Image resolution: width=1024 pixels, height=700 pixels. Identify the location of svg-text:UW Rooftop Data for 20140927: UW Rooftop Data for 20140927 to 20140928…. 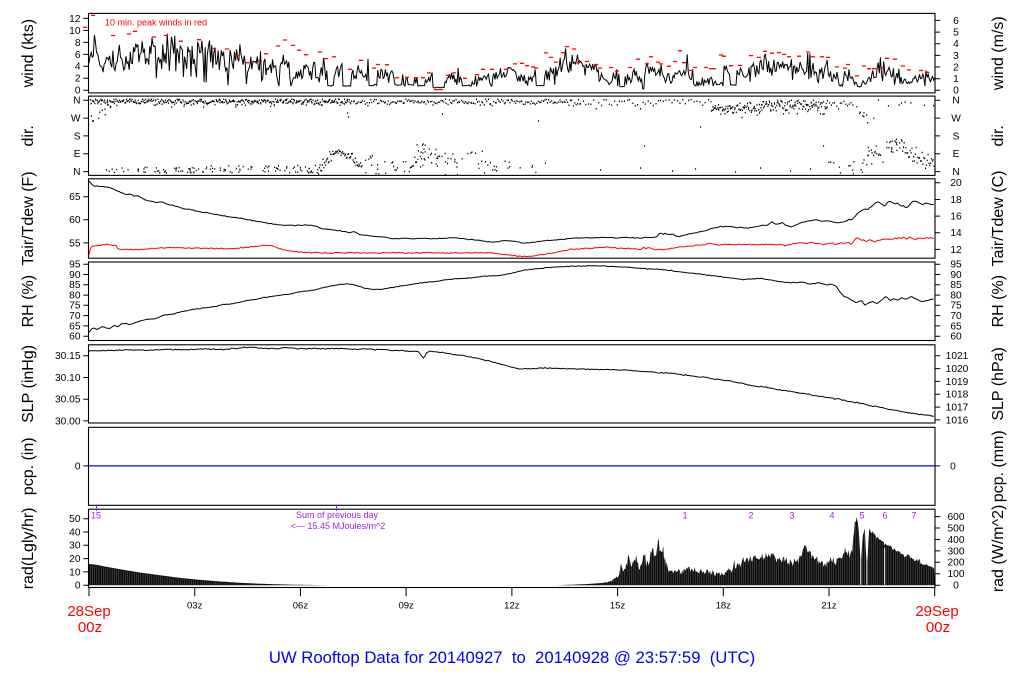
(512, 657).